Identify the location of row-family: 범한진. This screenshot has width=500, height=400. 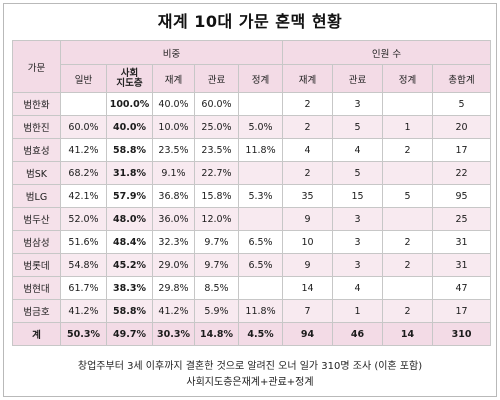
(36, 127).